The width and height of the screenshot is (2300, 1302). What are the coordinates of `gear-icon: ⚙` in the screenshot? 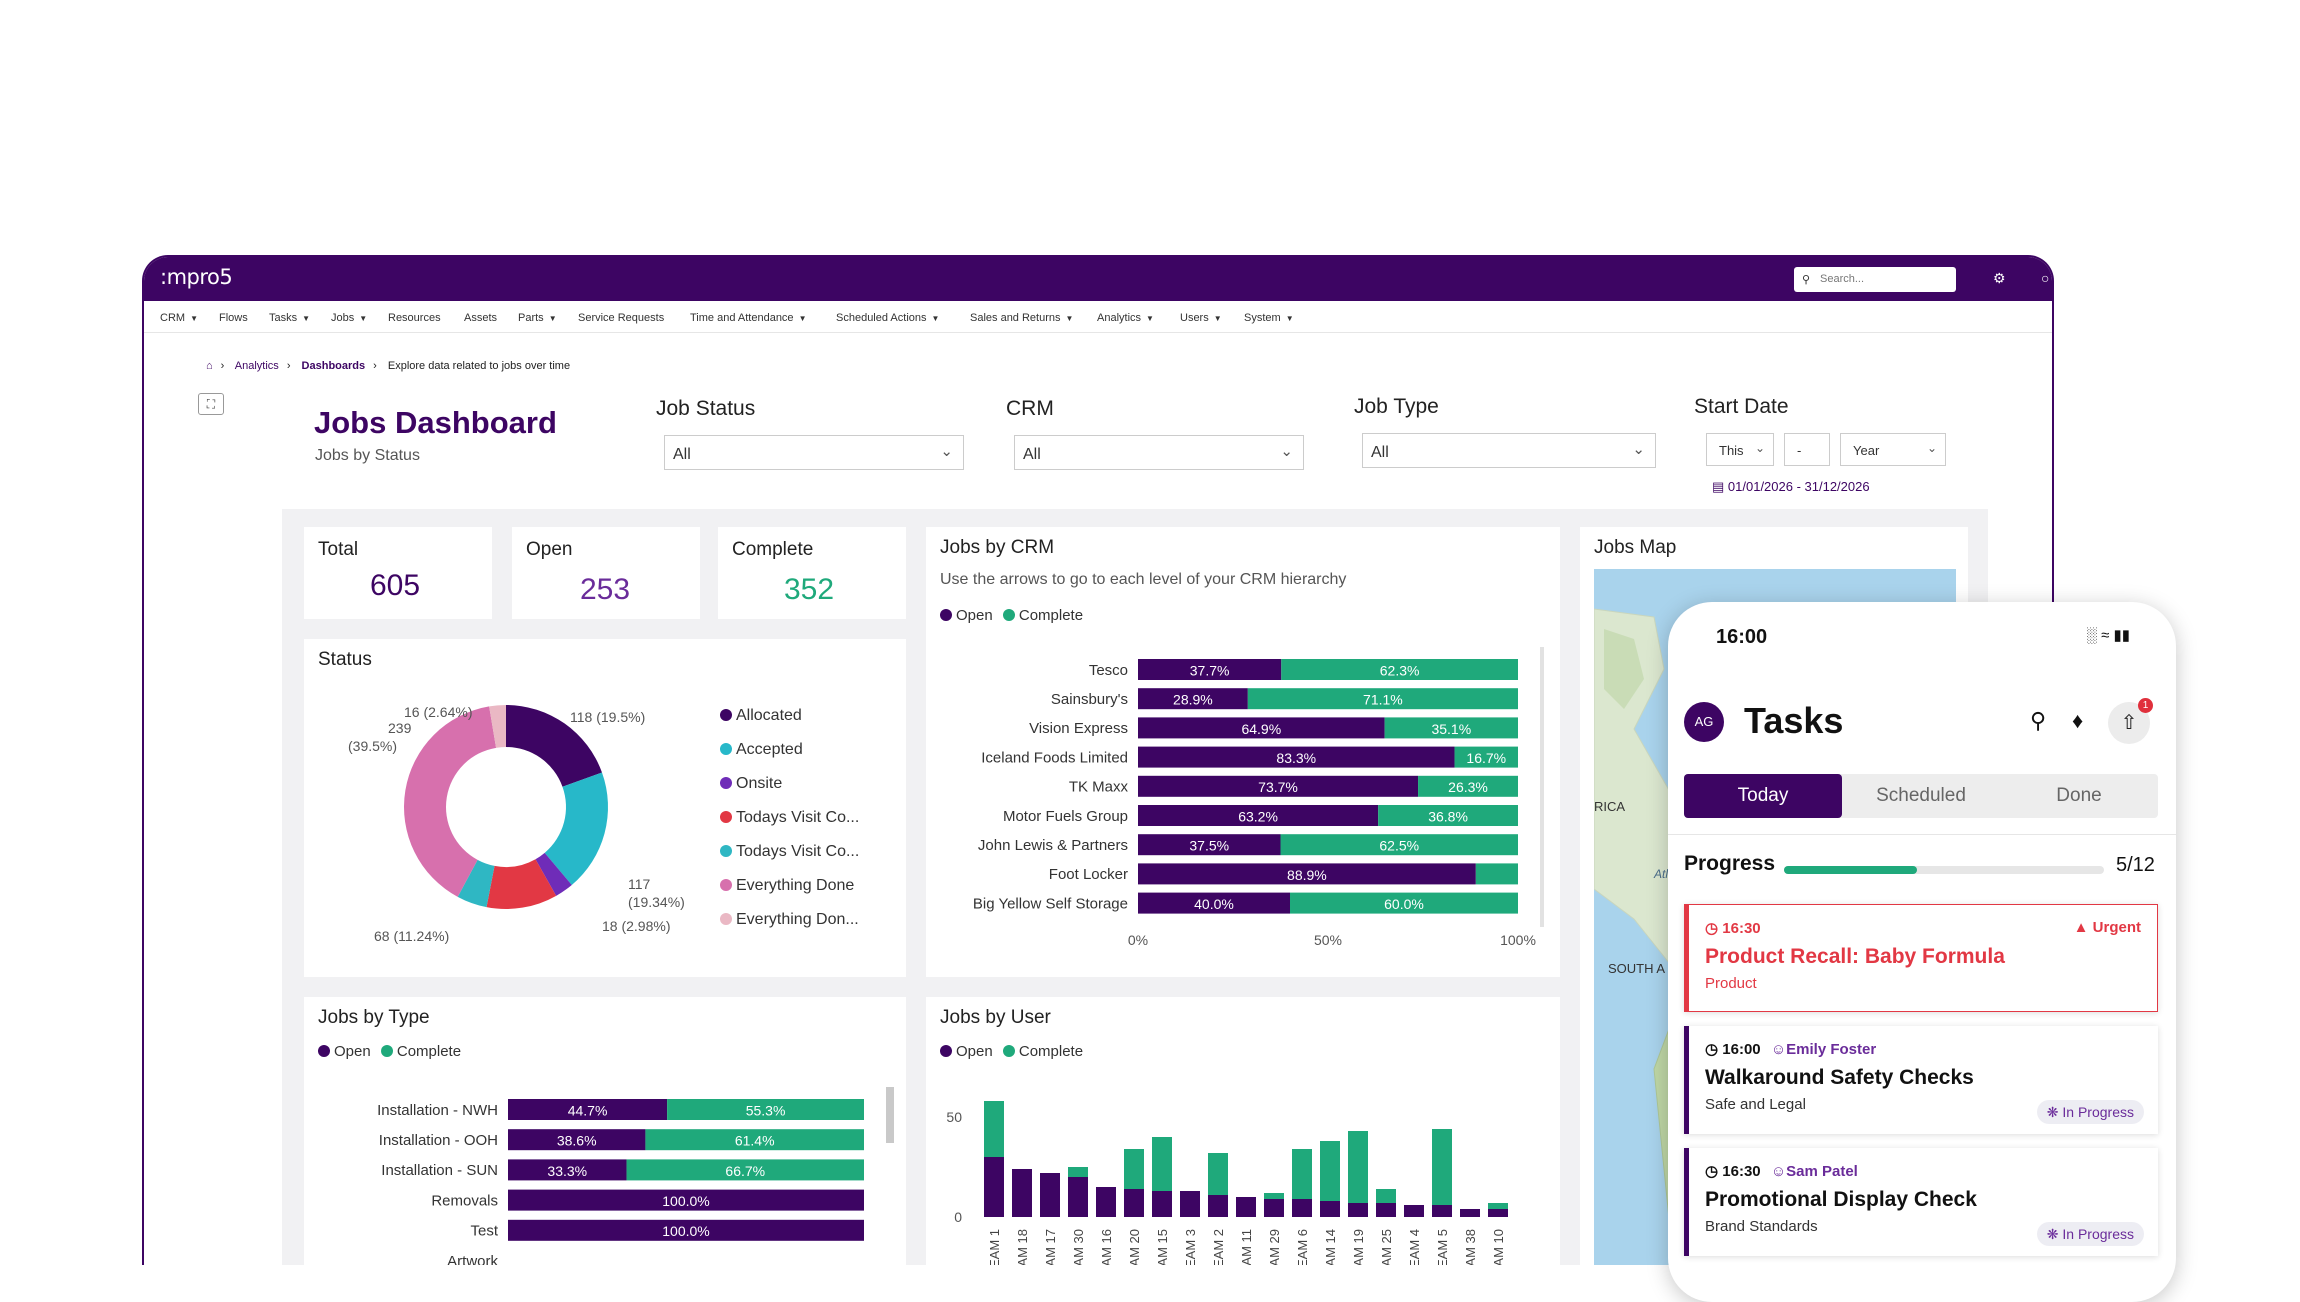 It's located at (1999, 278).